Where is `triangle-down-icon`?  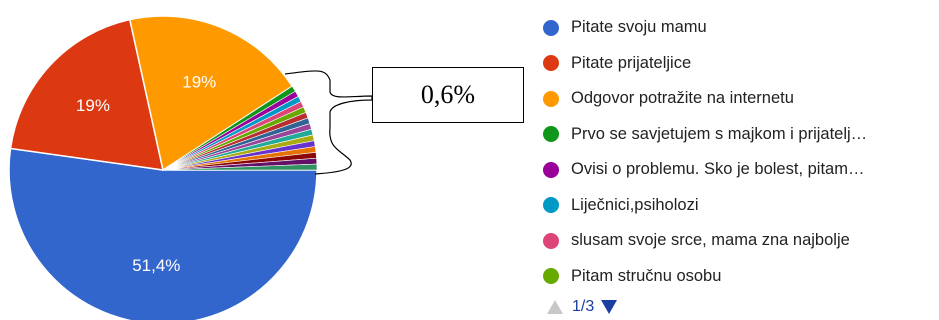
triangle-down-icon is located at coordinates (609, 307).